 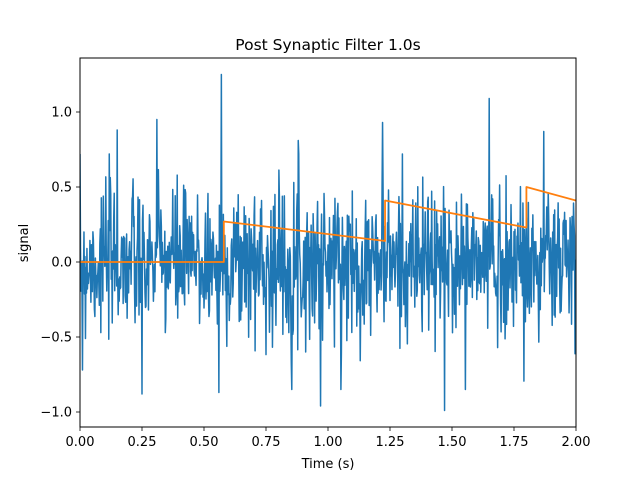 What do you see at coordinates (24, 243) in the screenshot?
I see `y-axis-label: signal` at bounding box center [24, 243].